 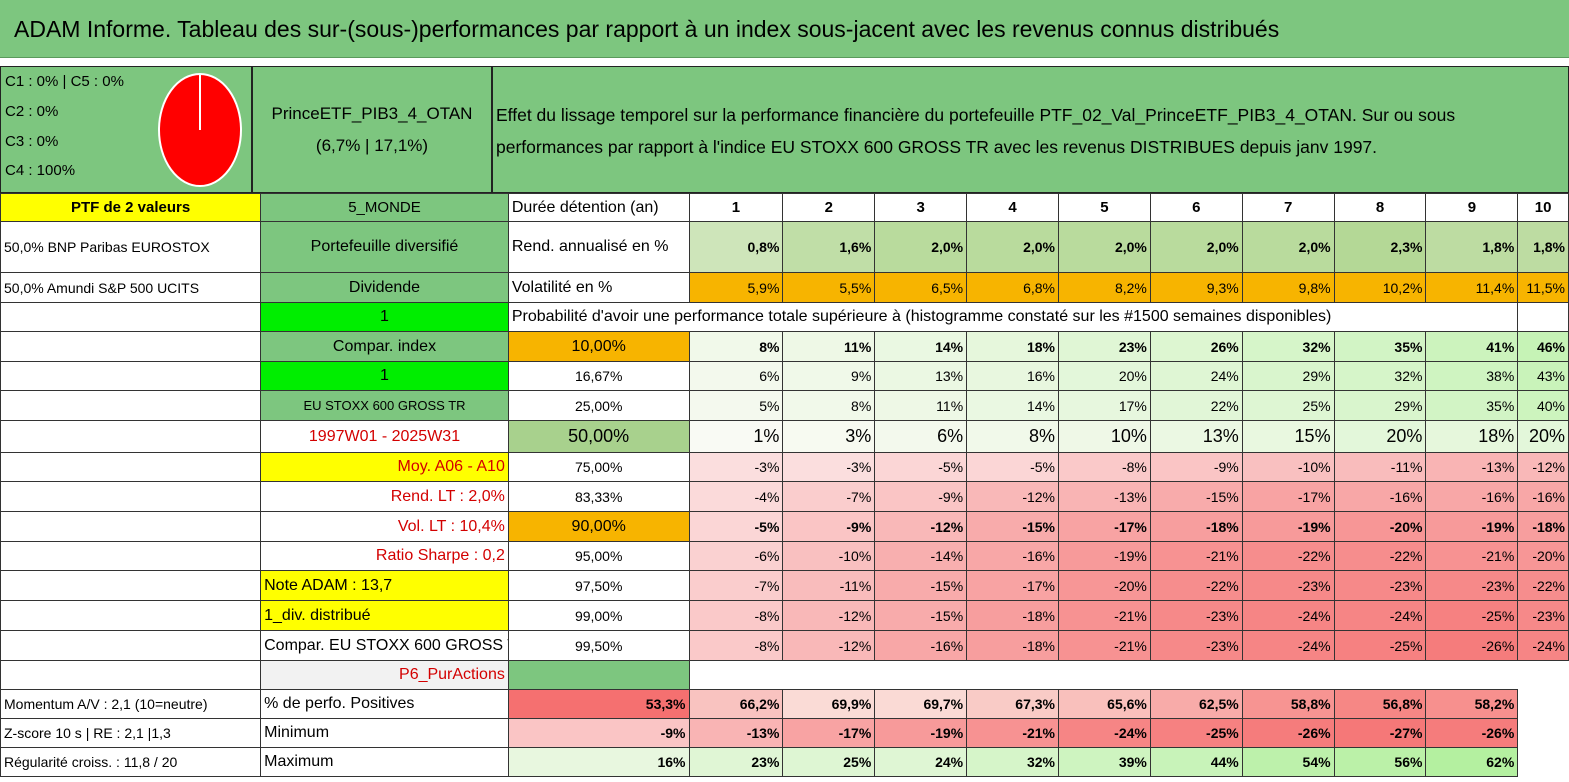 I want to click on portfolio-name-box: PrinceETF_PIB3_4_OTAN (6,7% | 17,1%), so click(x=372, y=129).